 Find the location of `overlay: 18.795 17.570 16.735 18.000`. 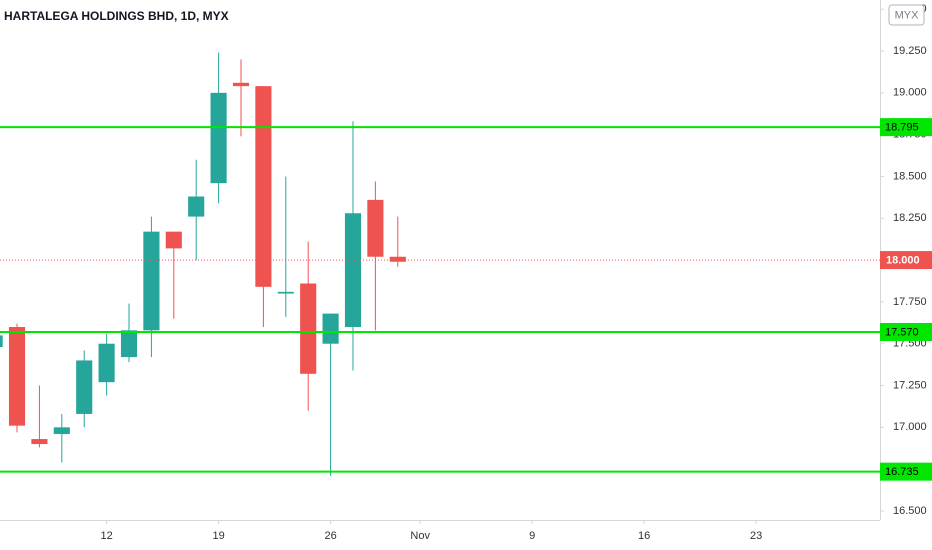

overlay: 18.795 17.570 16.735 18.000 is located at coordinates (906, 299).